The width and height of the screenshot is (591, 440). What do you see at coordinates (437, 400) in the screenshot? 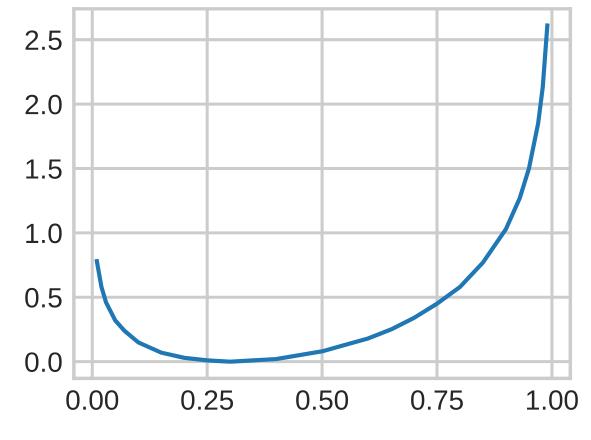
I see `x-tick-label: 0.75` at bounding box center [437, 400].